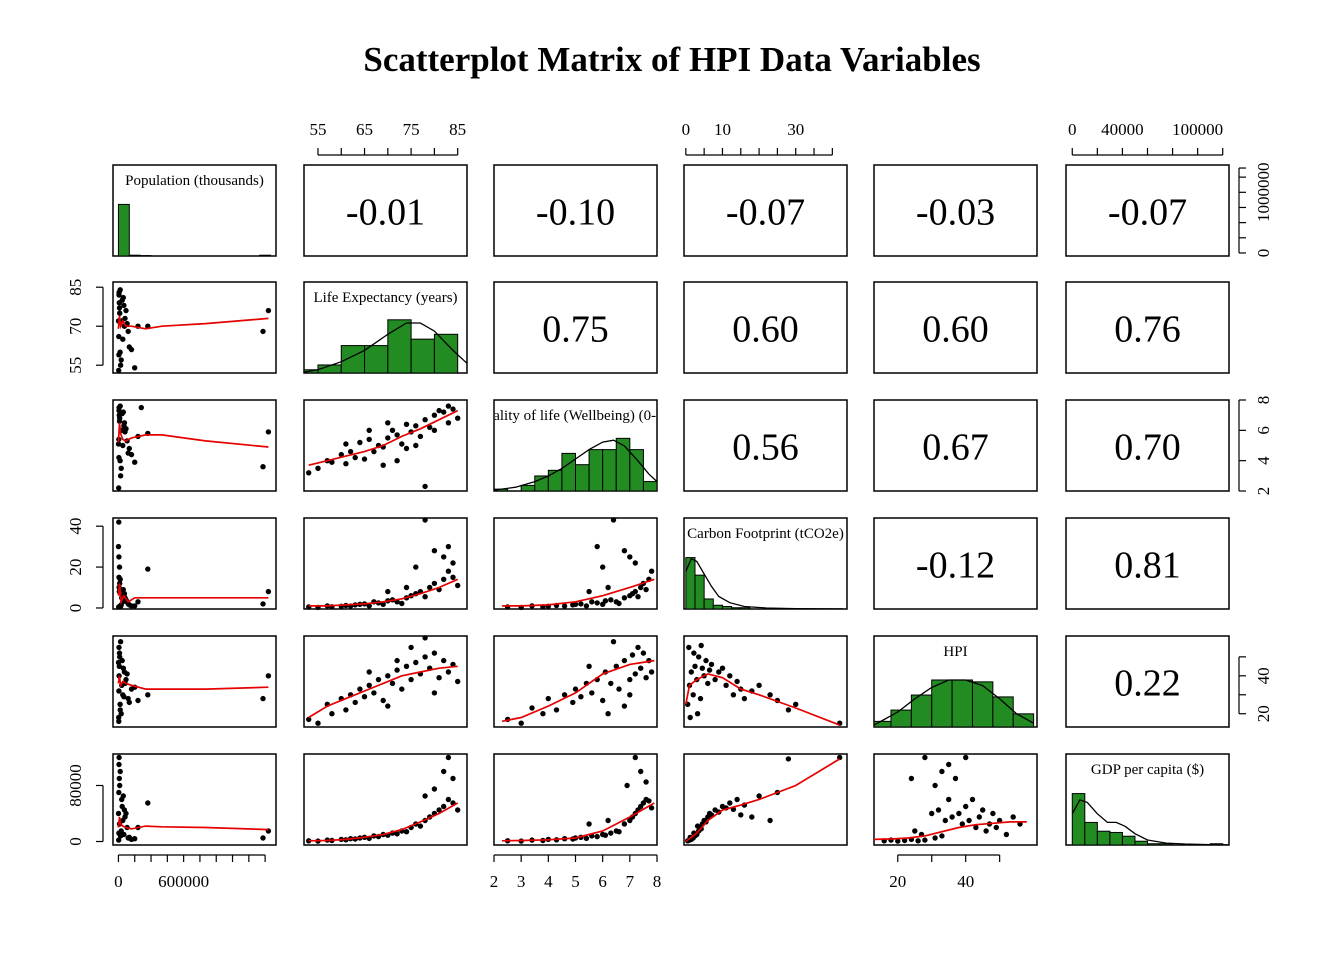 The height and width of the screenshot is (965, 1344). I want to click on tick-label-col-2-5: 7, so click(630, 881).